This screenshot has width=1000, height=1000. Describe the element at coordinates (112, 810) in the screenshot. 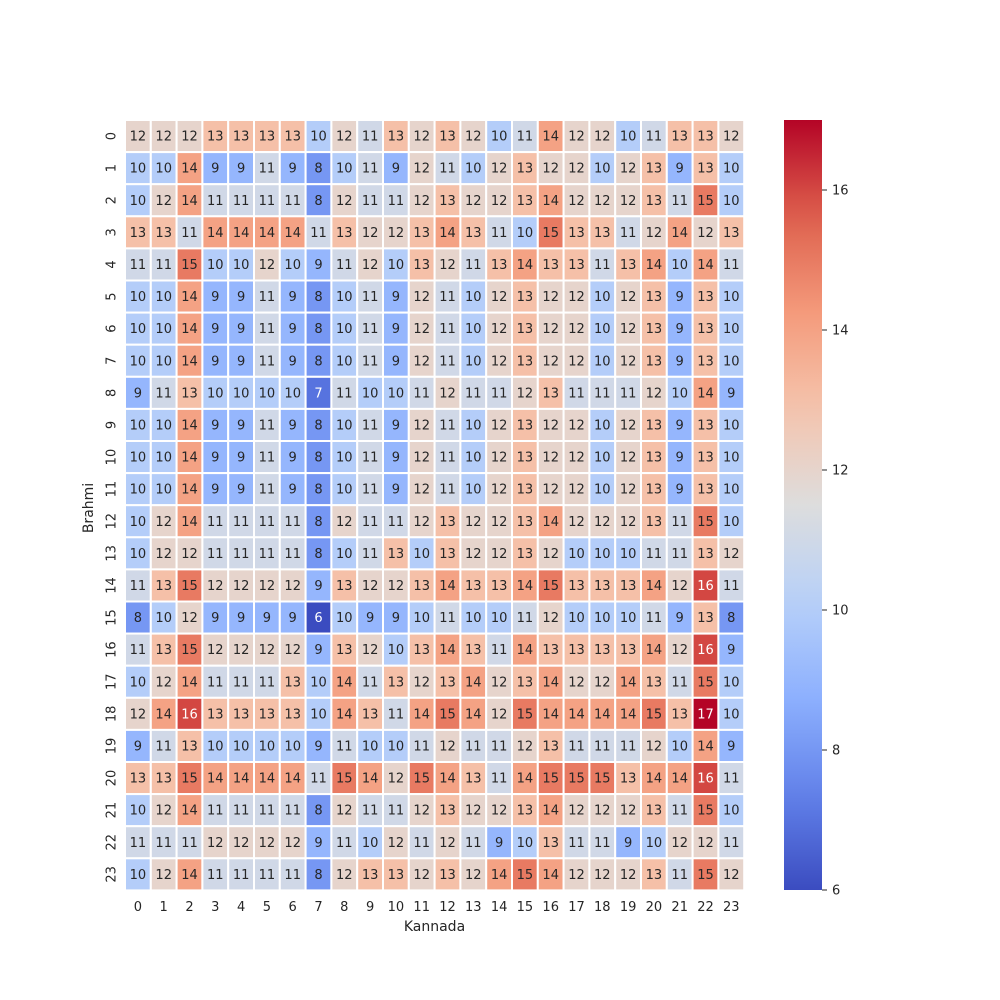

I see `y-tick-label: 21` at that location.